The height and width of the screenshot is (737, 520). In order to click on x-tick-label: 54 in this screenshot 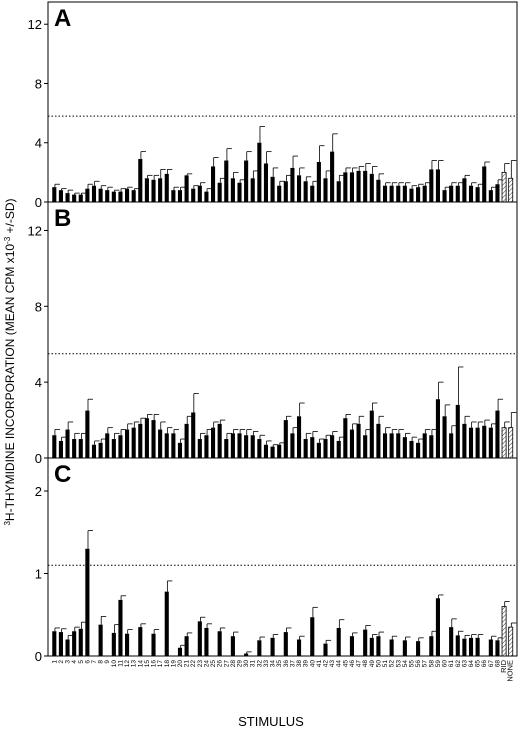, I will do `click(405, 664)`.